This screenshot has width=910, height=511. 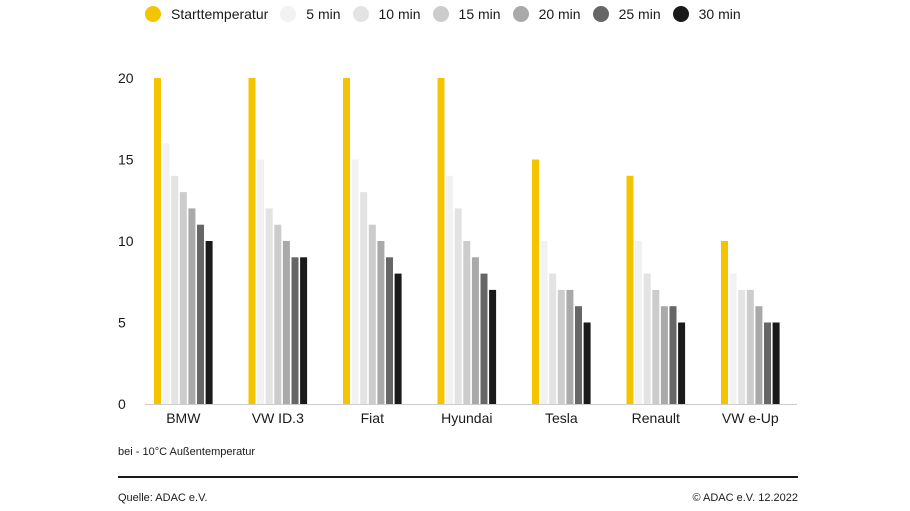 I want to click on source-label: Quelle: ADAC e.V., so click(x=163, y=498).